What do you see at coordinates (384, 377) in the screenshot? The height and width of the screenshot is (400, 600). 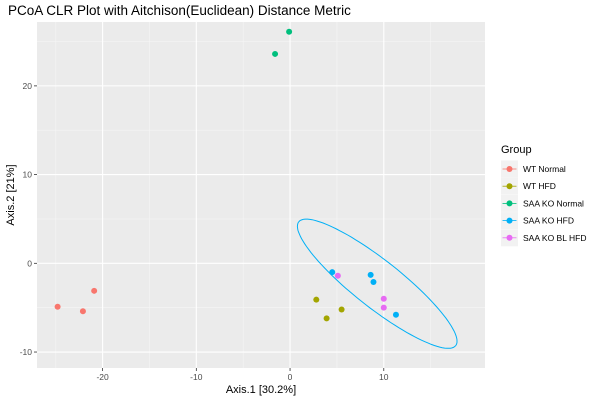 I see `x-tick-label: 10` at bounding box center [384, 377].